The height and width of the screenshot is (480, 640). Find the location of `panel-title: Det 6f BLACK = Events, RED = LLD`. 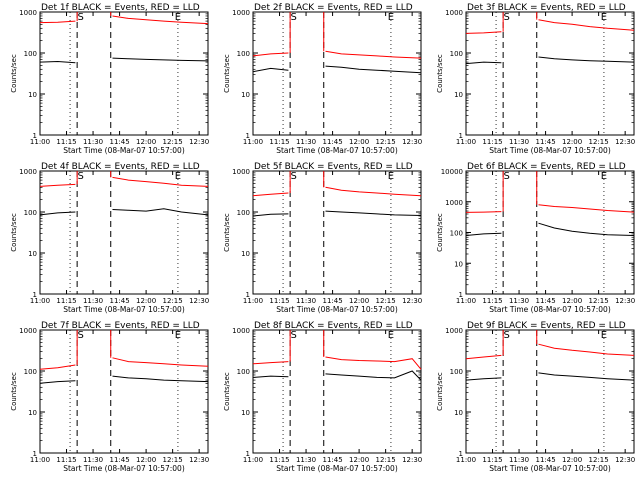

panel-title: Det 6f BLACK = Events, RED = LLD is located at coordinates (546, 167).